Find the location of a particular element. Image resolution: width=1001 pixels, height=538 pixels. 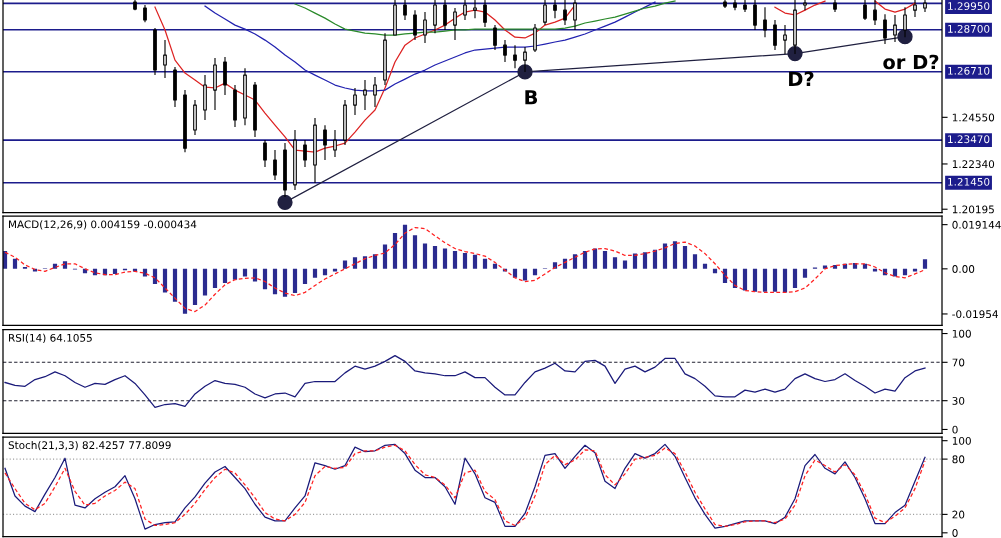

y-tick-label: -0.01954 is located at coordinates (975, 314).